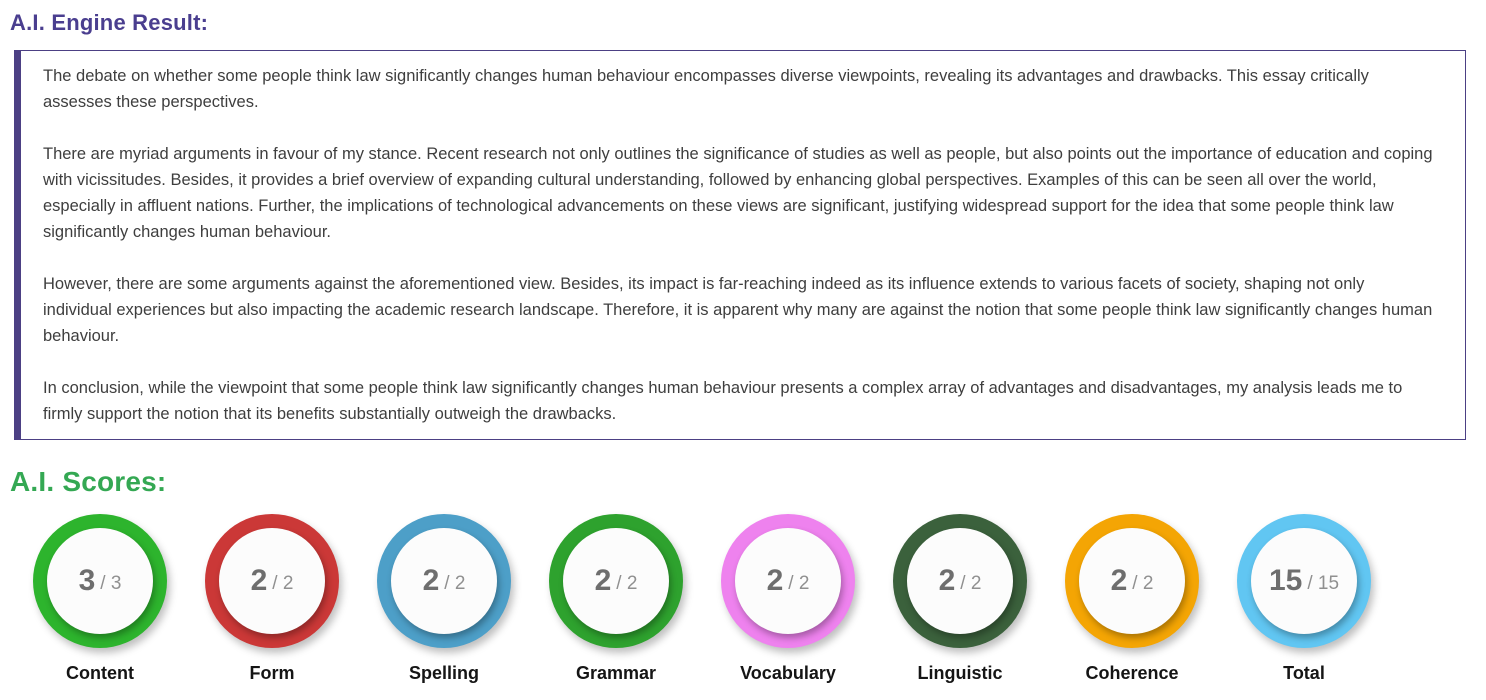 The width and height of the screenshot is (1486, 700). I want to click on score-item-spelling: 2 2 Spelling, so click(444, 599).